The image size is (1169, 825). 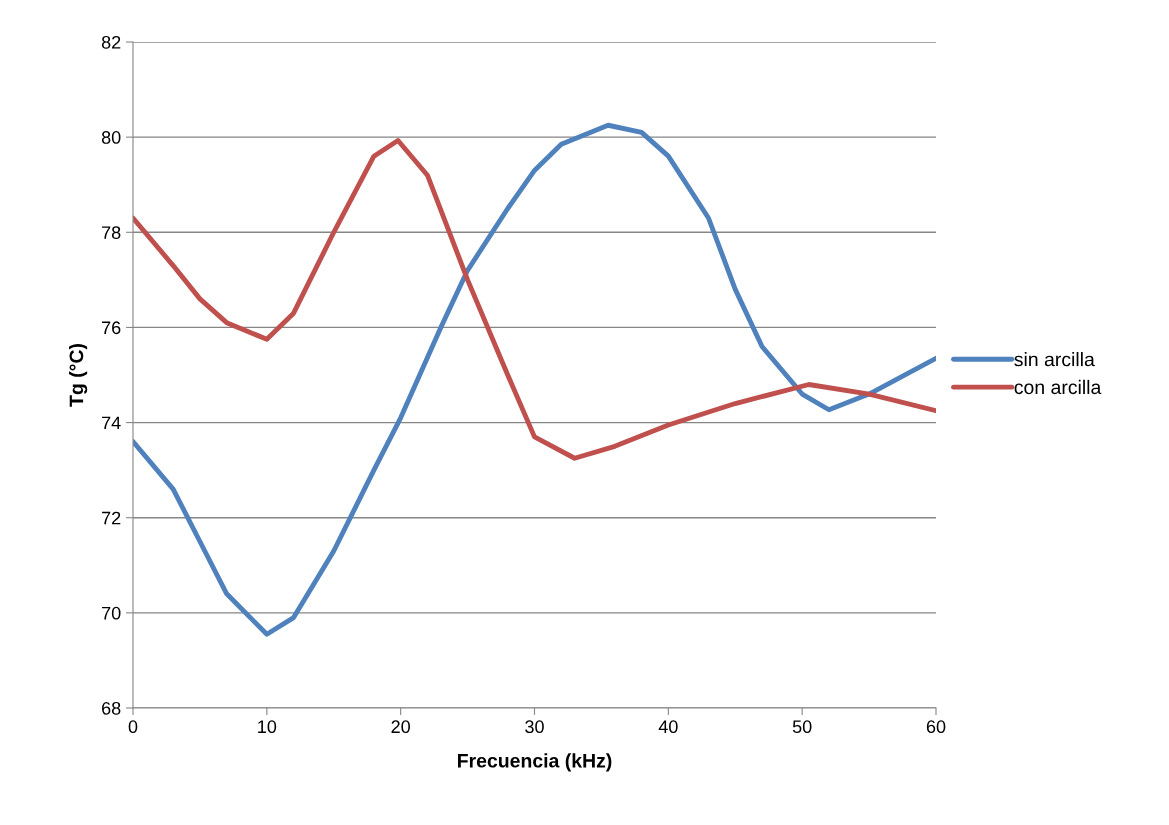 What do you see at coordinates (534, 727) in the screenshot?
I see `x-tick-label: 30` at bounding box center [534, 727].